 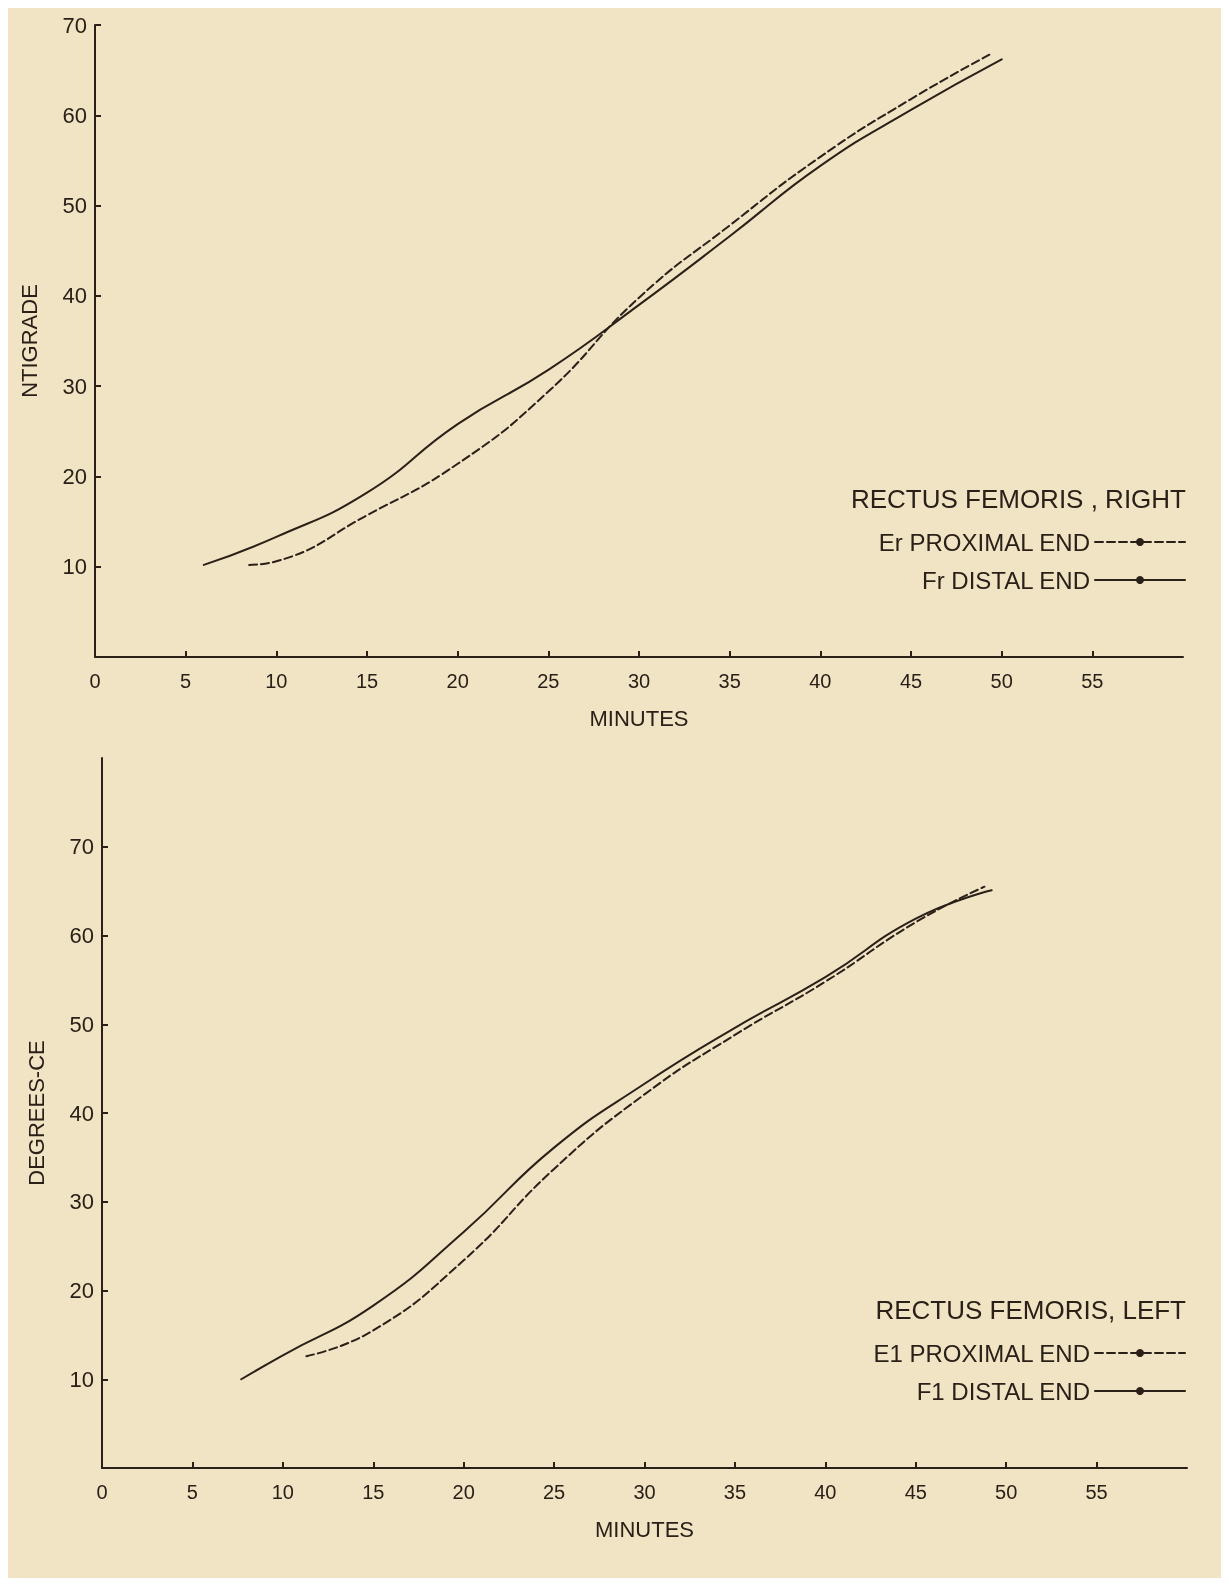 I want to click on legend-title: RECTUS FEMORIS , RIGHT, so click(x=1018, y=499).